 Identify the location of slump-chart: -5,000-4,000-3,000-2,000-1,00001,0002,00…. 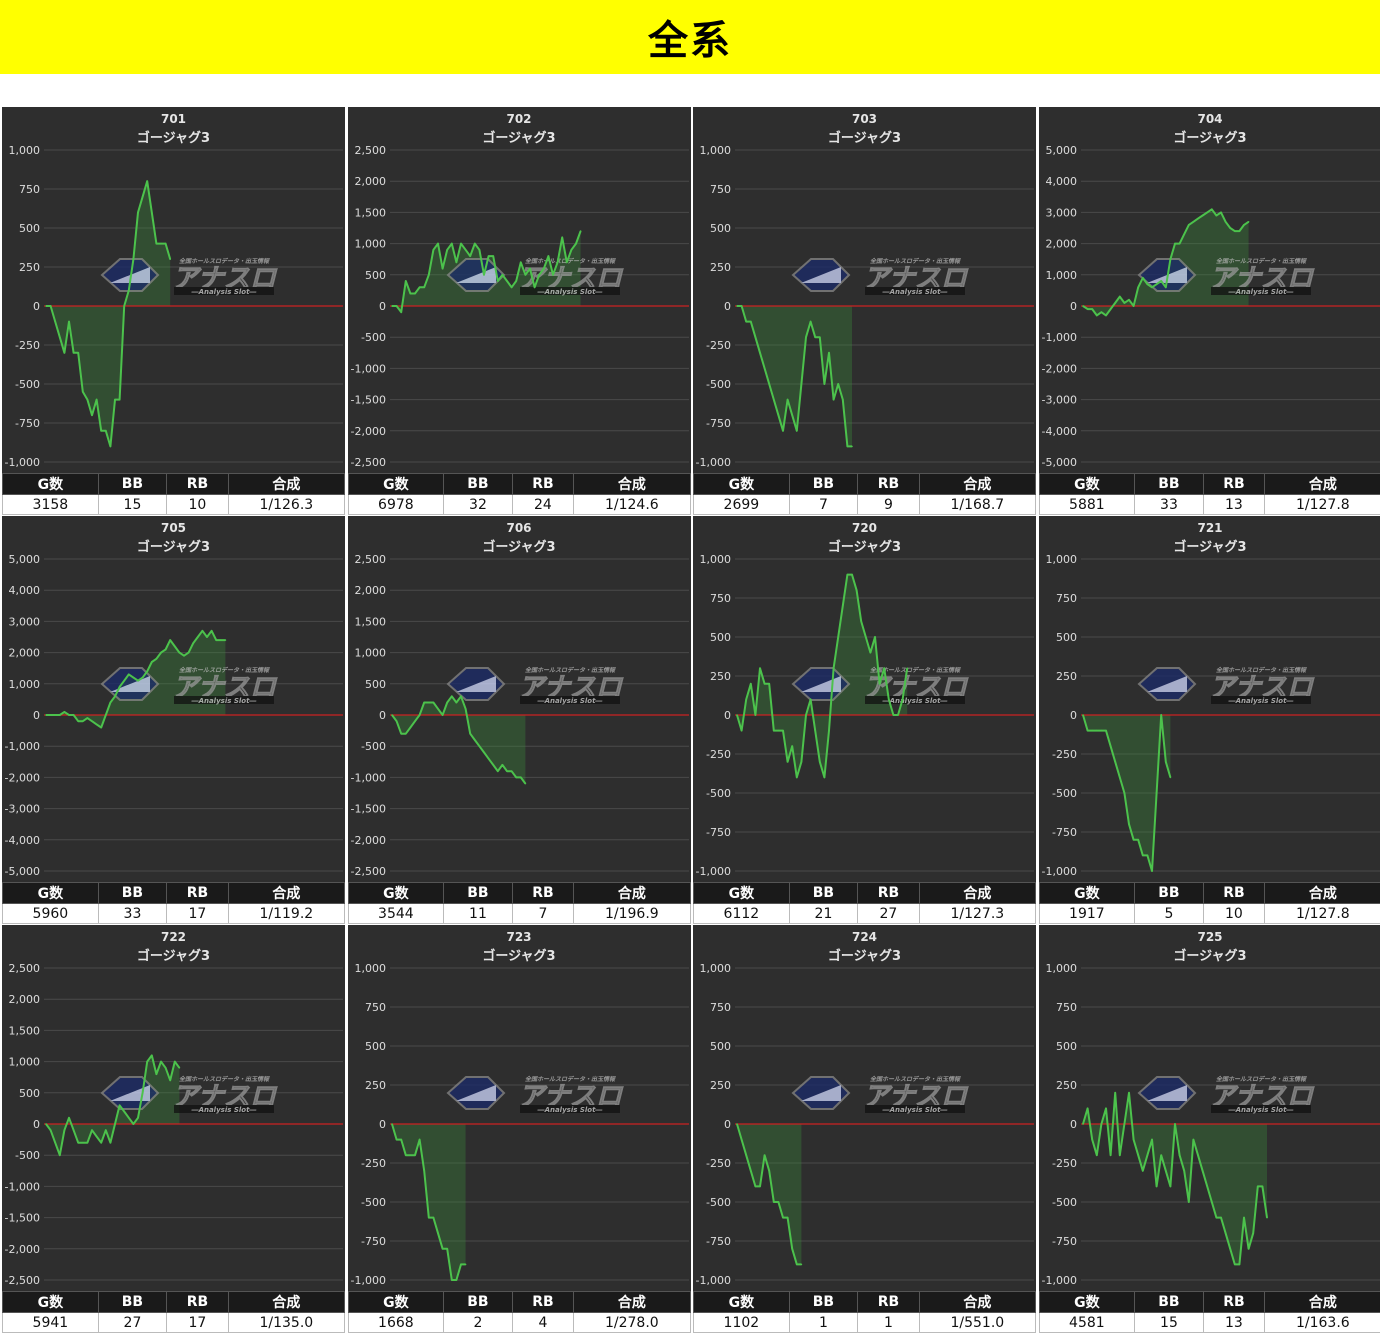
(1209, 290).